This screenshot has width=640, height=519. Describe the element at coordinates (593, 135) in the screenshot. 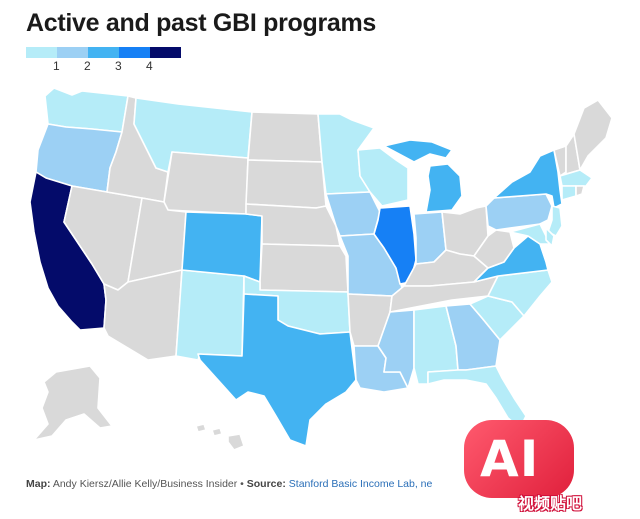

I see `state-maine` at that location.